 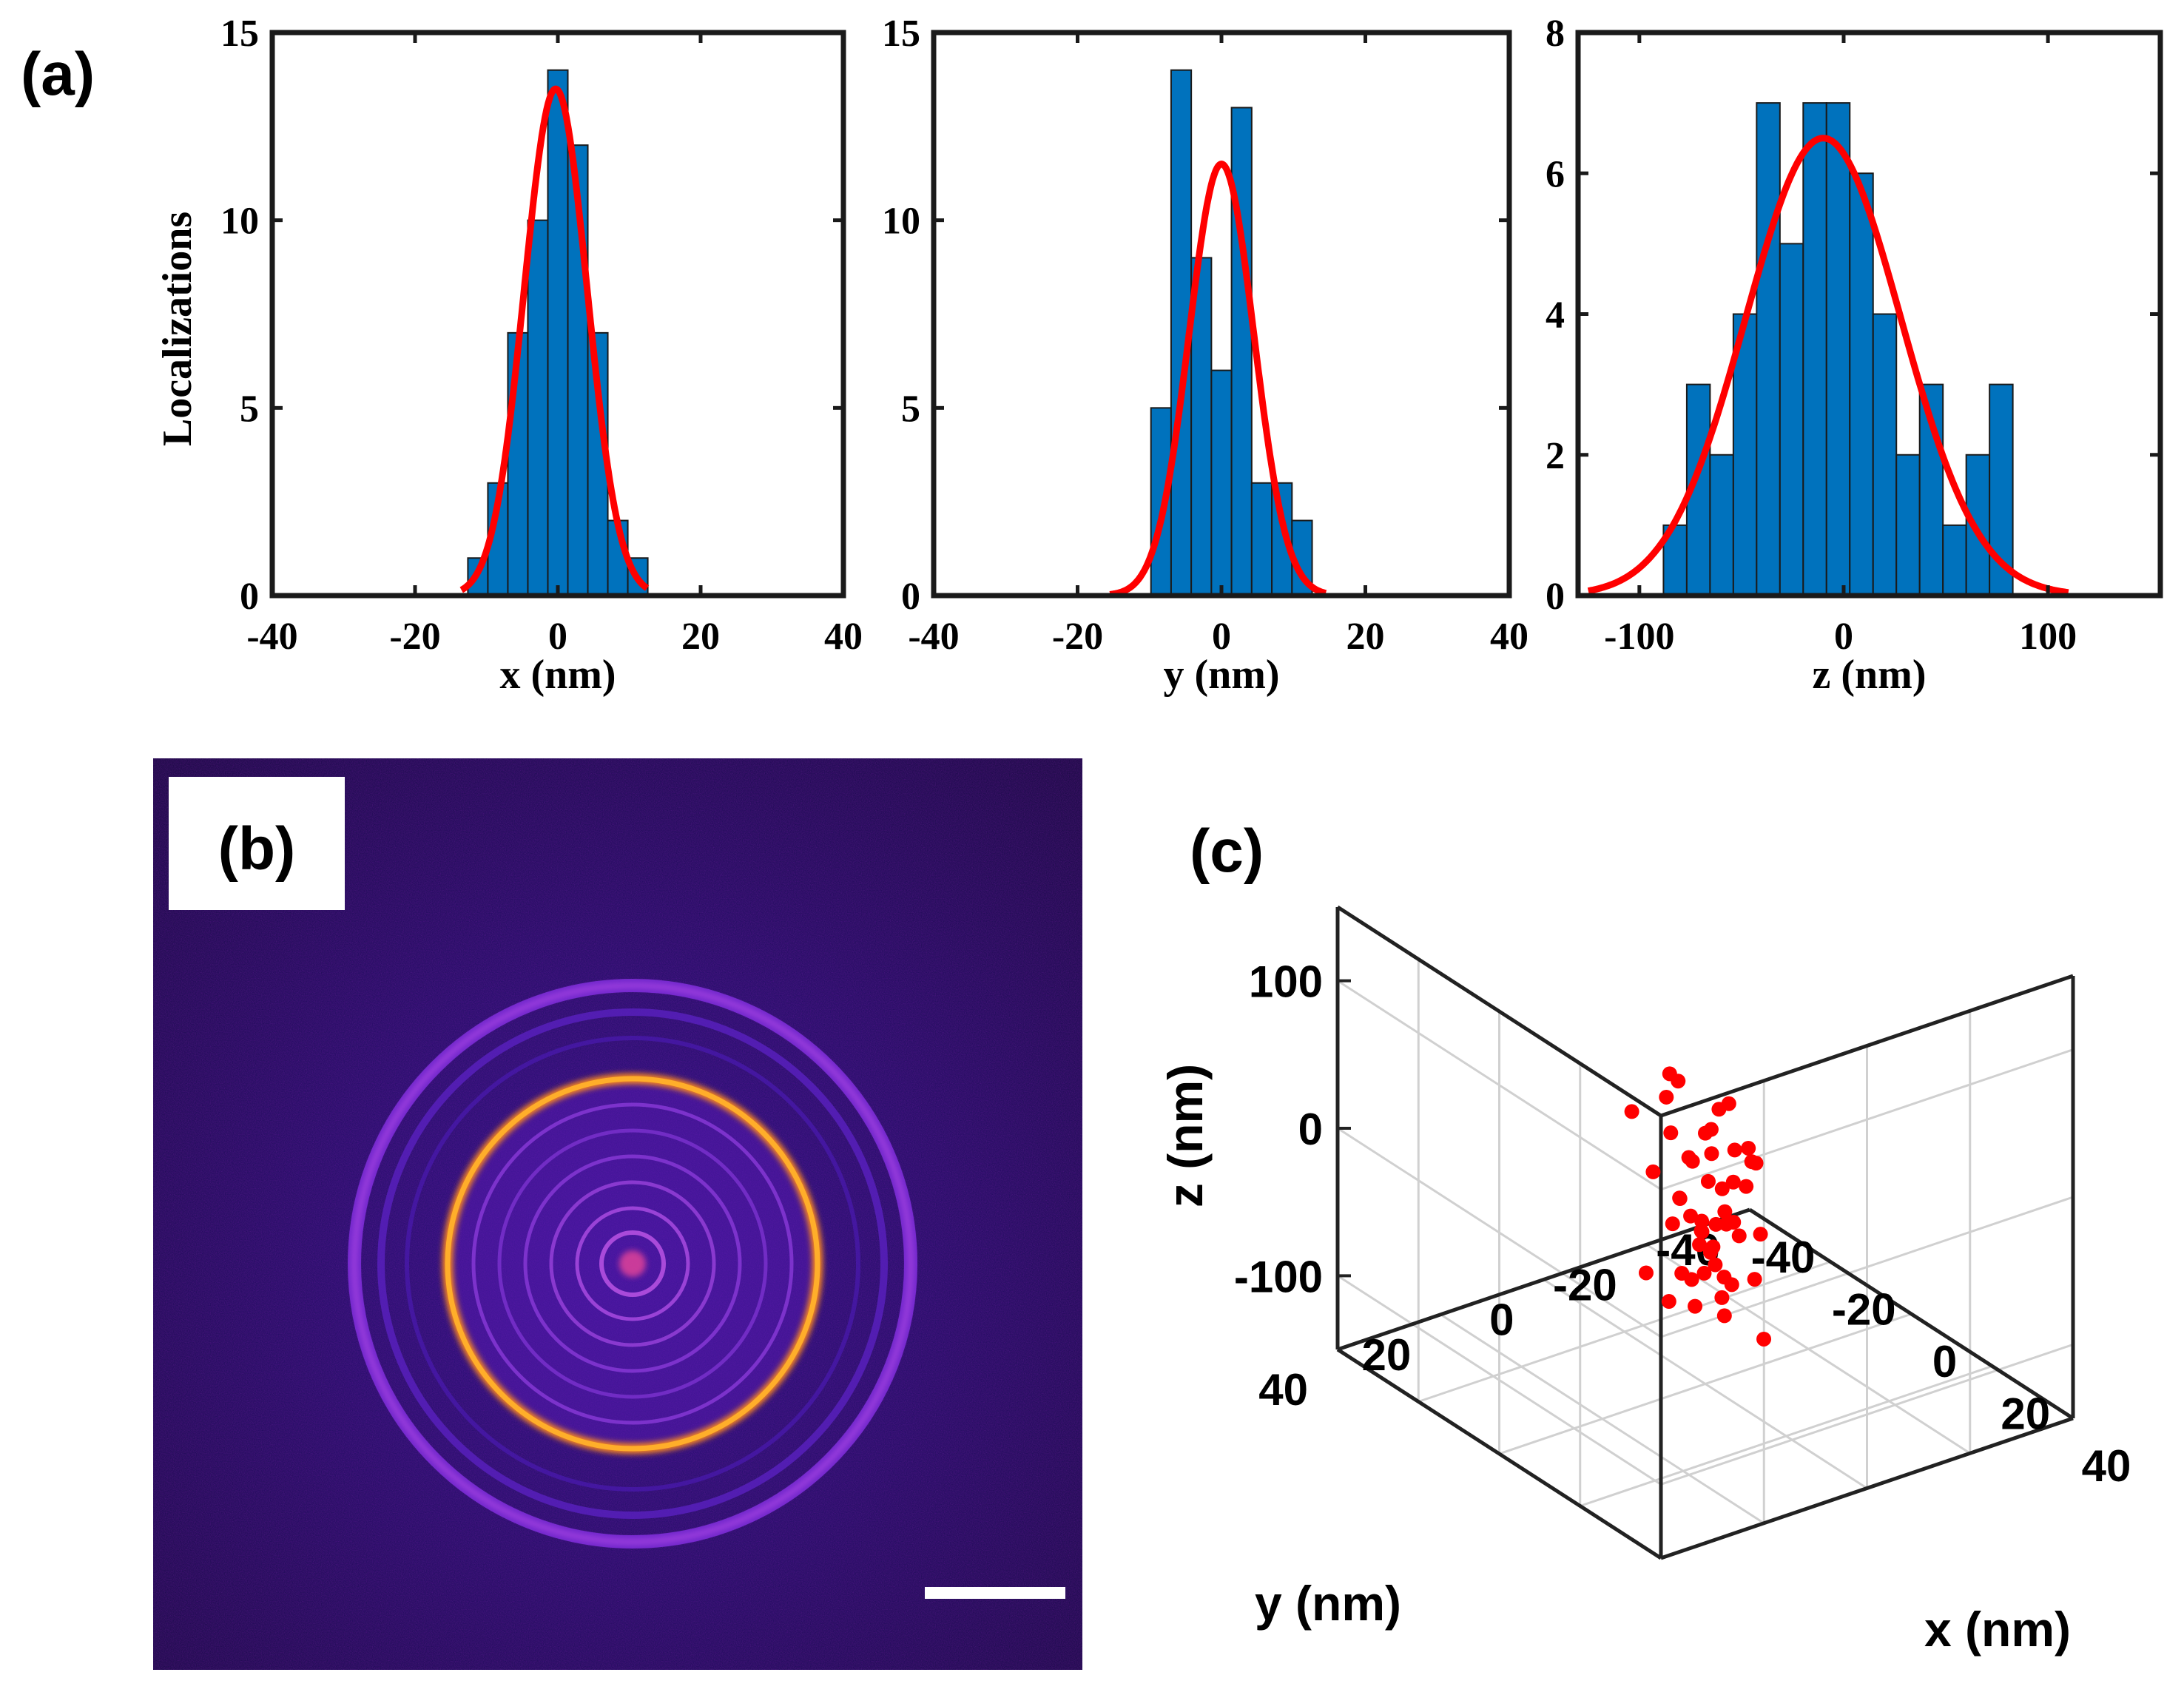 What do you see at coordinates (1221, 675) in the screenshot?
I see `x-axis-label: y (nm)` at bounding box center [1221, 675].